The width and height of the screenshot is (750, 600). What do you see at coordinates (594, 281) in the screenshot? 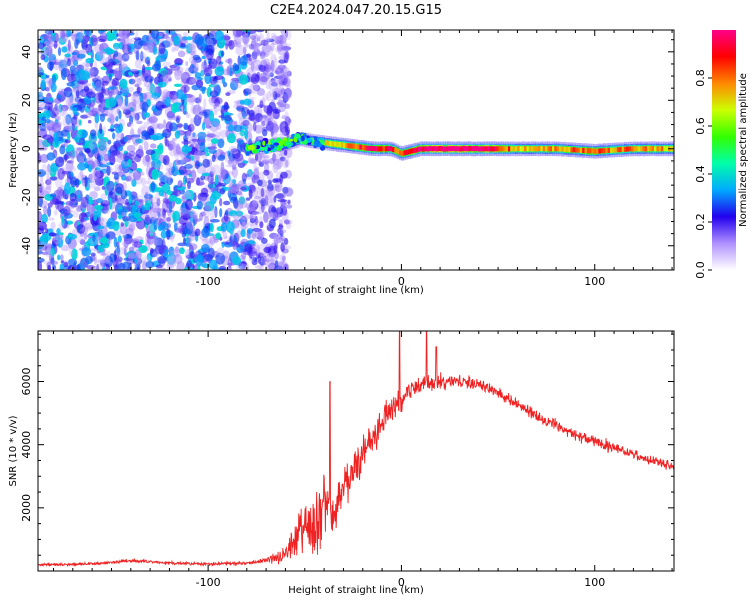
I see `spectrogram-x-tick-label: 100` at bounding box center [594, 281].